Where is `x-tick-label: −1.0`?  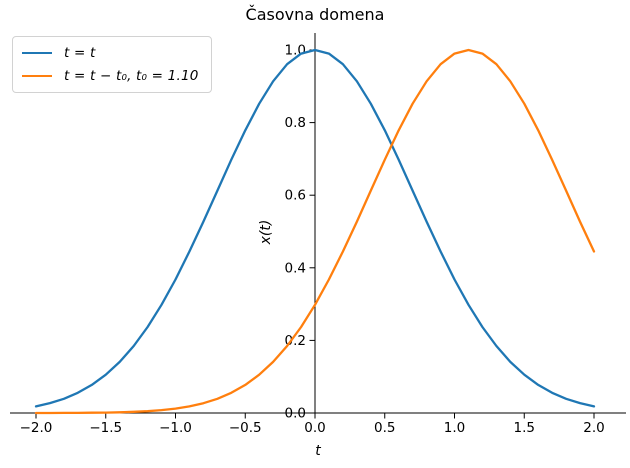 x-tick-label: −1.0 is located at coordinates (175, 428).